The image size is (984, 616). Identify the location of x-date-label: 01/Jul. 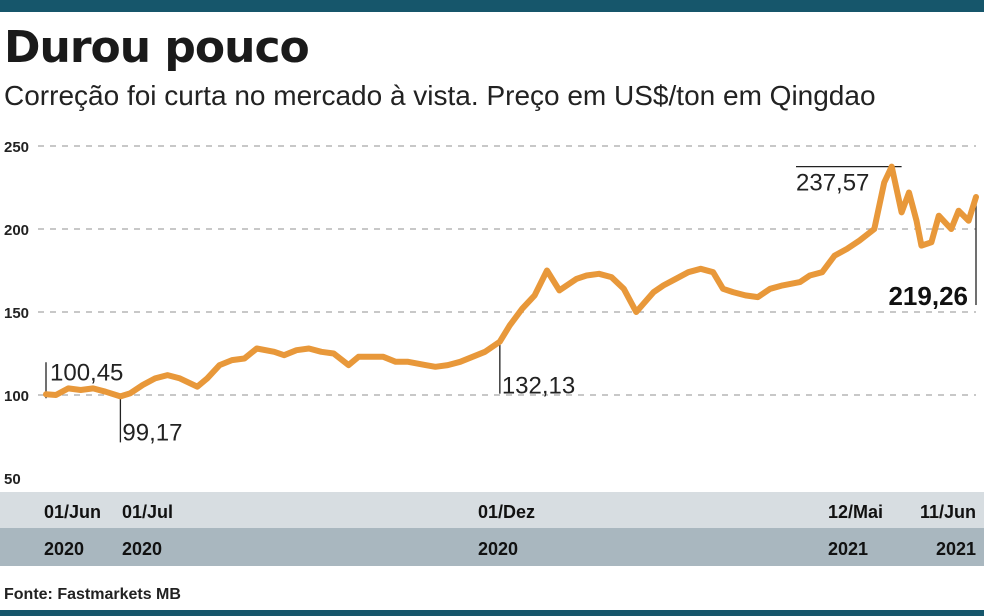
(147, 512).